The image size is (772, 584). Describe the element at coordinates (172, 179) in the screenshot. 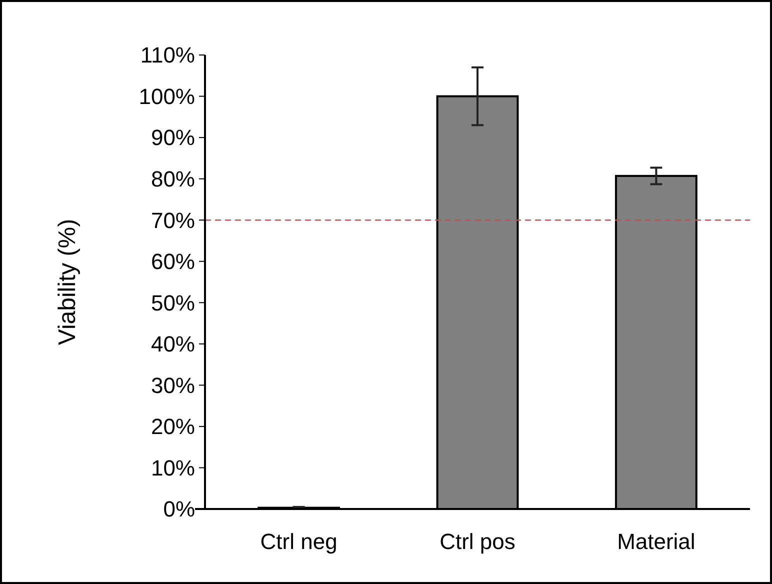

I see `y-tick-label: 80%` at that location.